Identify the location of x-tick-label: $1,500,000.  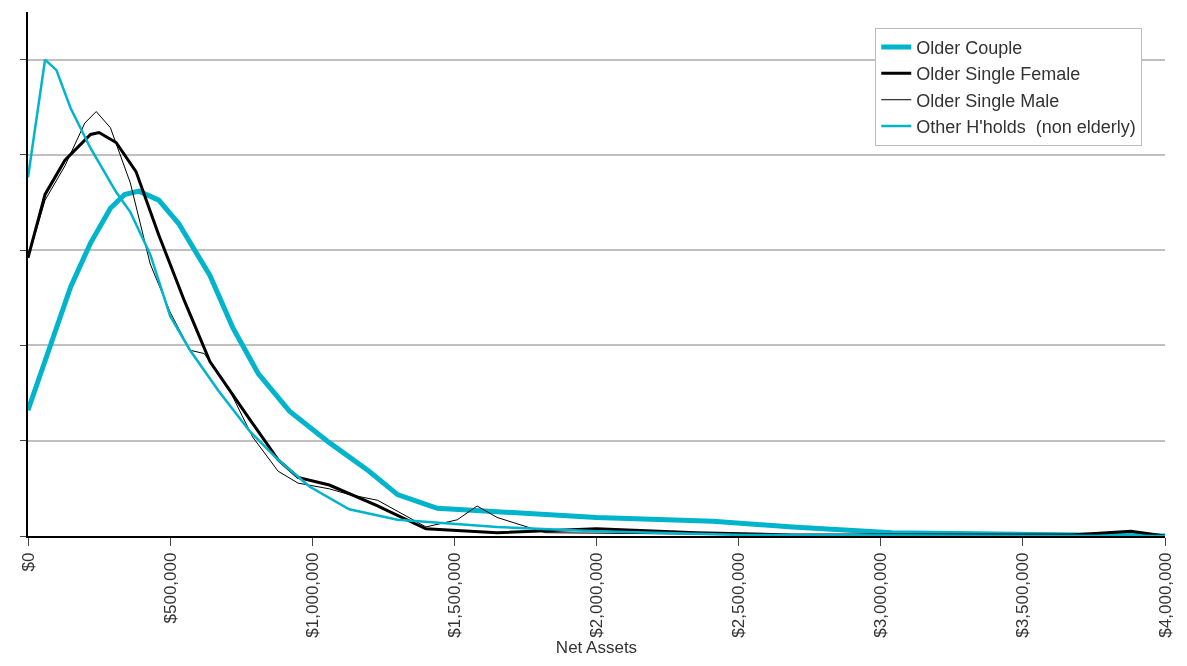
(454, 595).